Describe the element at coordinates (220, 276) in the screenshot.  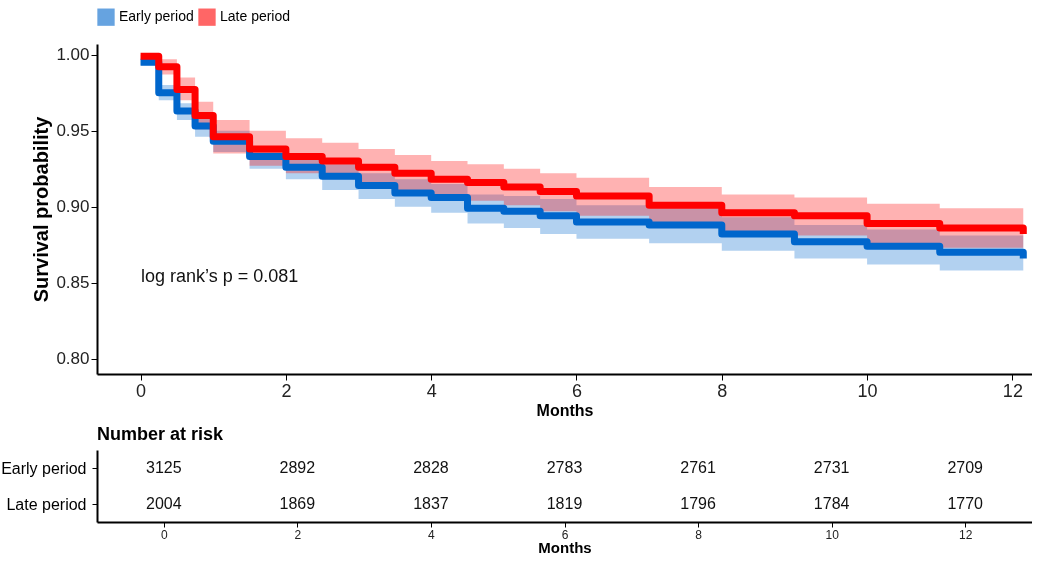
I see `annotation: log rank’s p = 0.081` at that location.